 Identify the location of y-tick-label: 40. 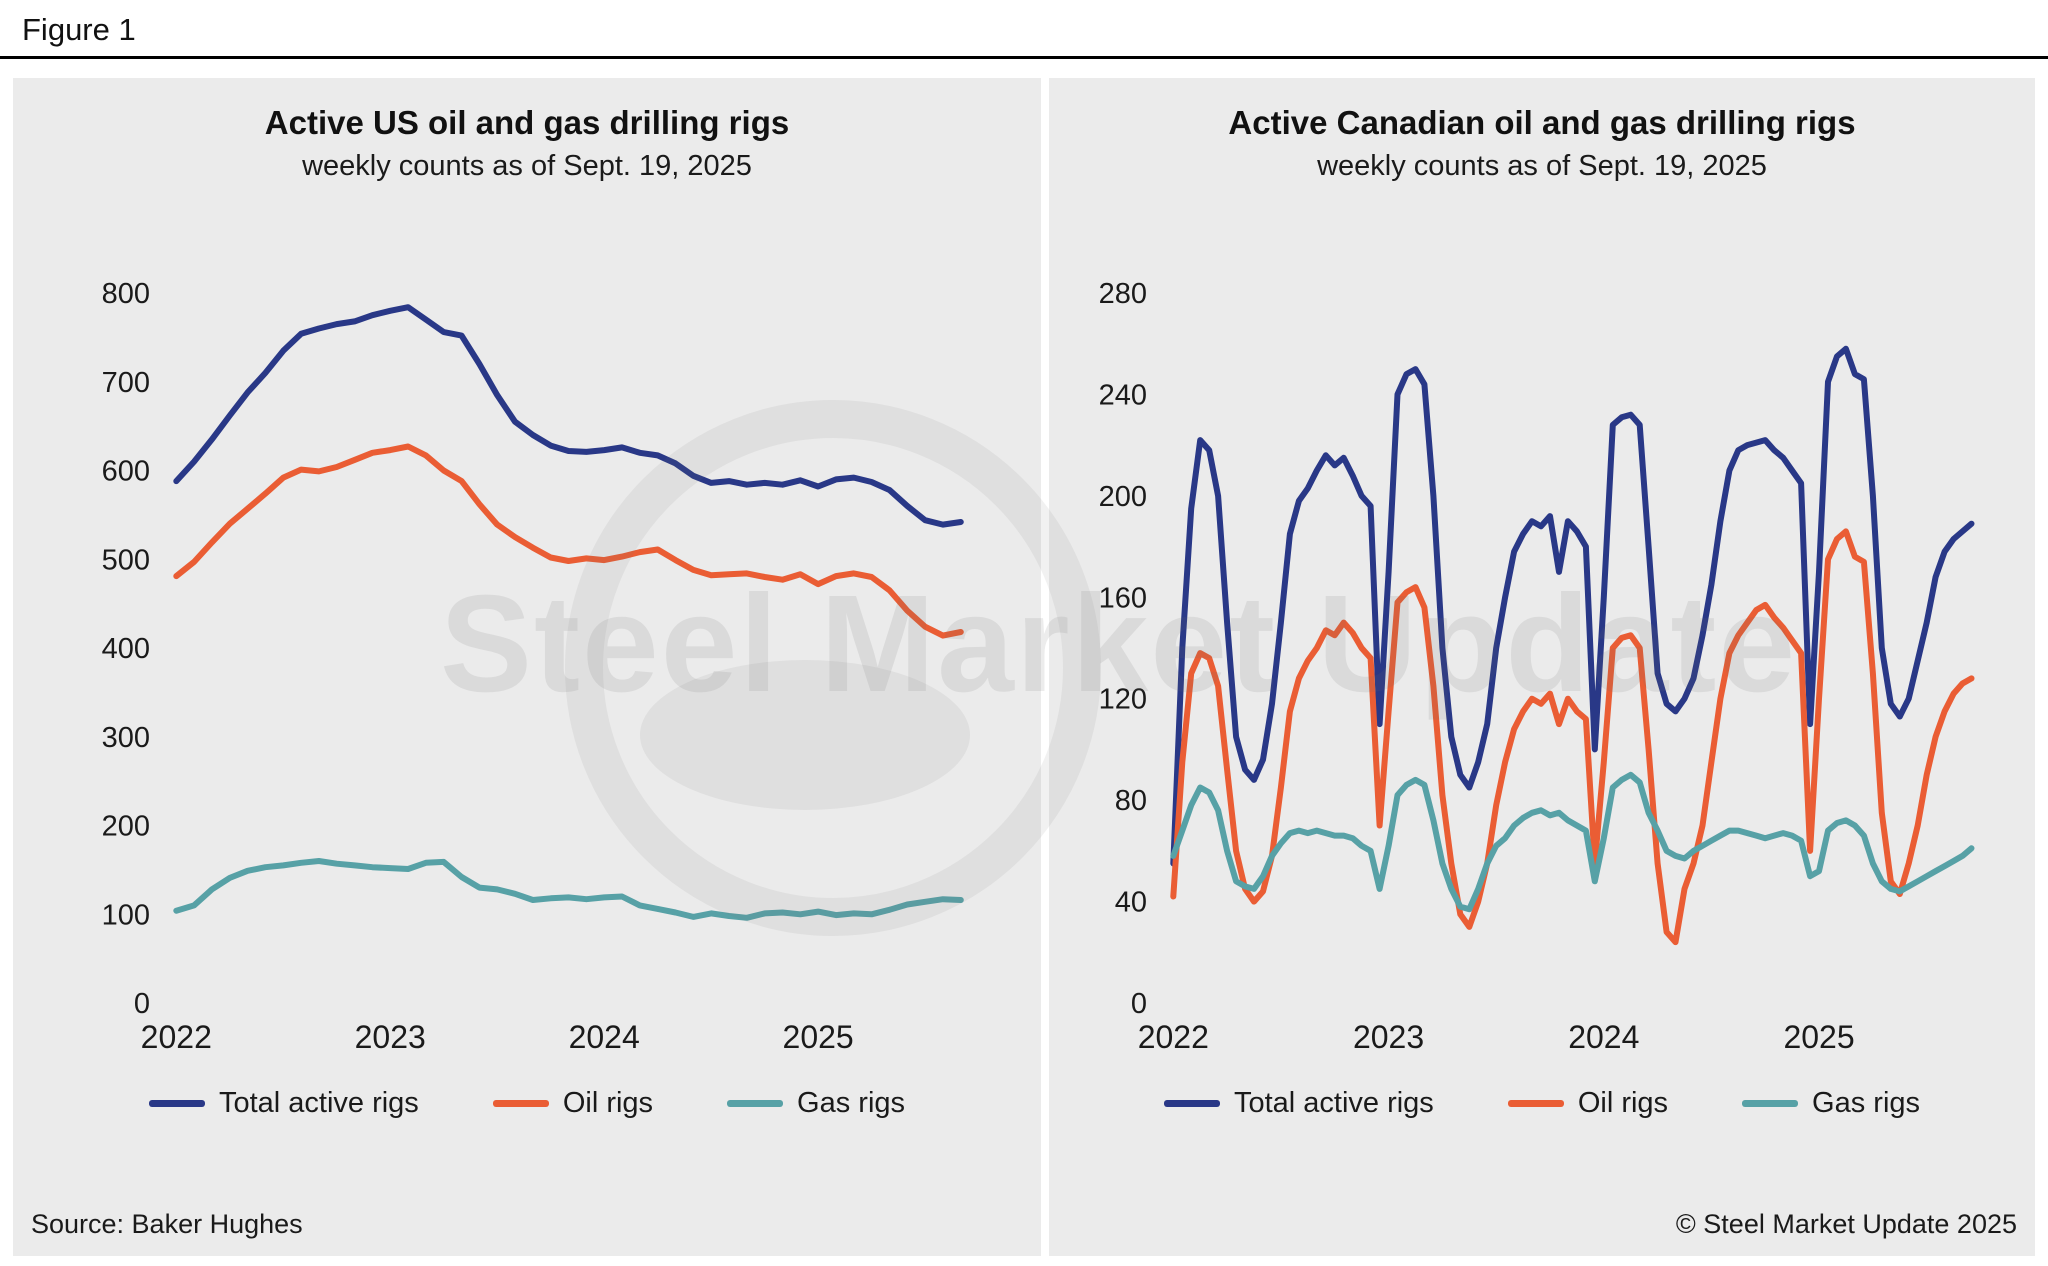
(1131, 903).